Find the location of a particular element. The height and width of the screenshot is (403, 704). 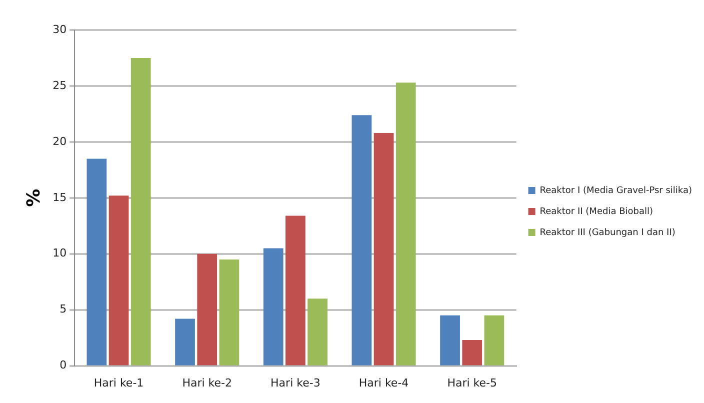

legend-label: Reaktor I (Media Gravel-Psr silika) is located at coordinates (616, 191).